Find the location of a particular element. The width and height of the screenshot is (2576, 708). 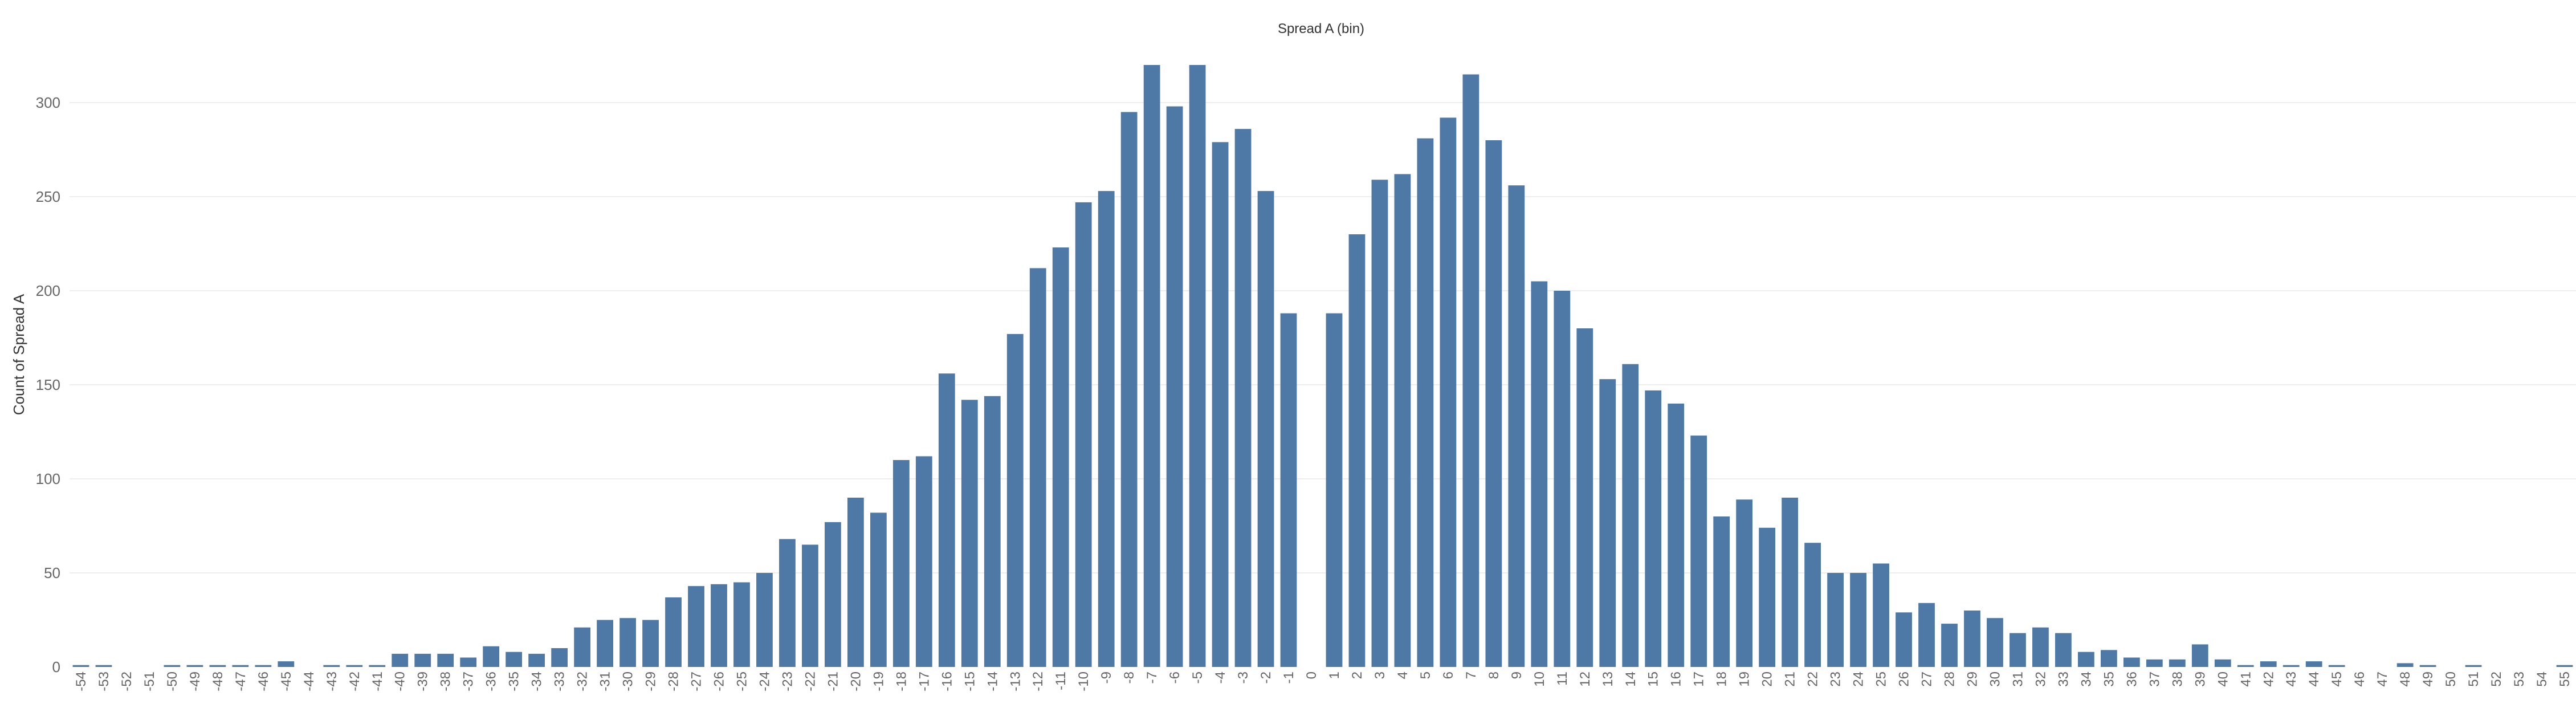

bar--8 is located at coordinates (1129, 390).